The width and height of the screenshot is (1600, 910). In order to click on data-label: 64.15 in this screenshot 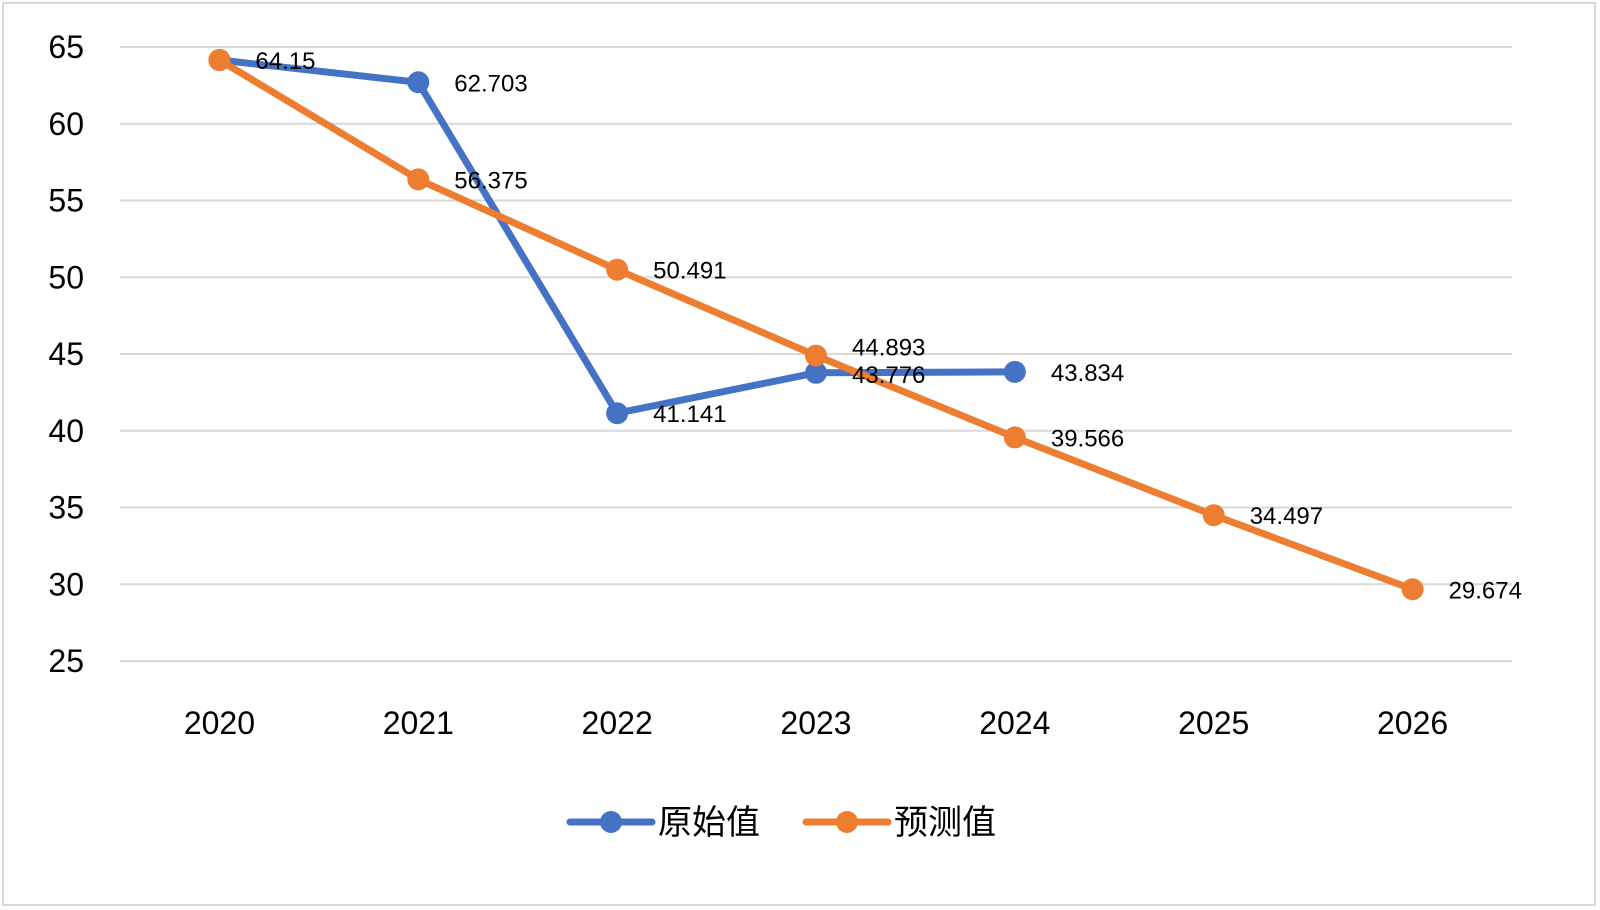, I will do `click(285, 61)`.